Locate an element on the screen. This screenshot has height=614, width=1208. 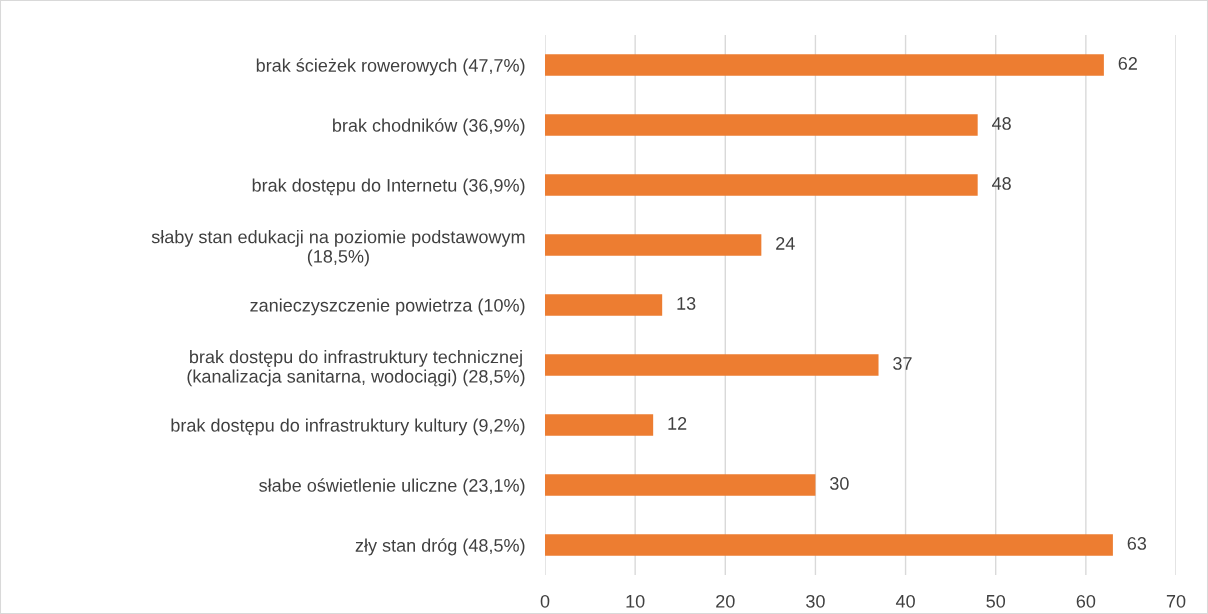
data-label: 13 is located at coordinates (686, 303).